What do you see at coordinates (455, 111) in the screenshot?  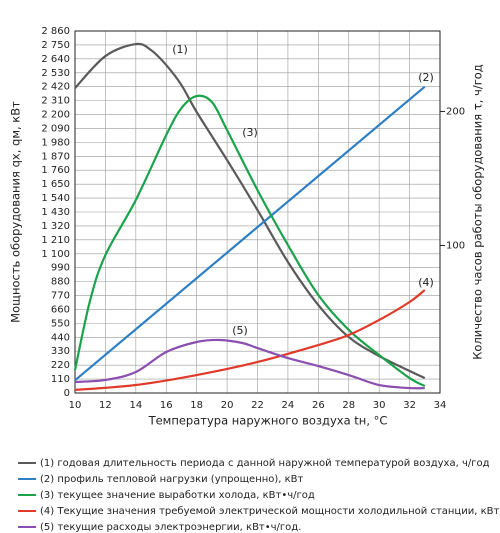 I see `y2-tick-label: 200` at bounding box center [455, 111].